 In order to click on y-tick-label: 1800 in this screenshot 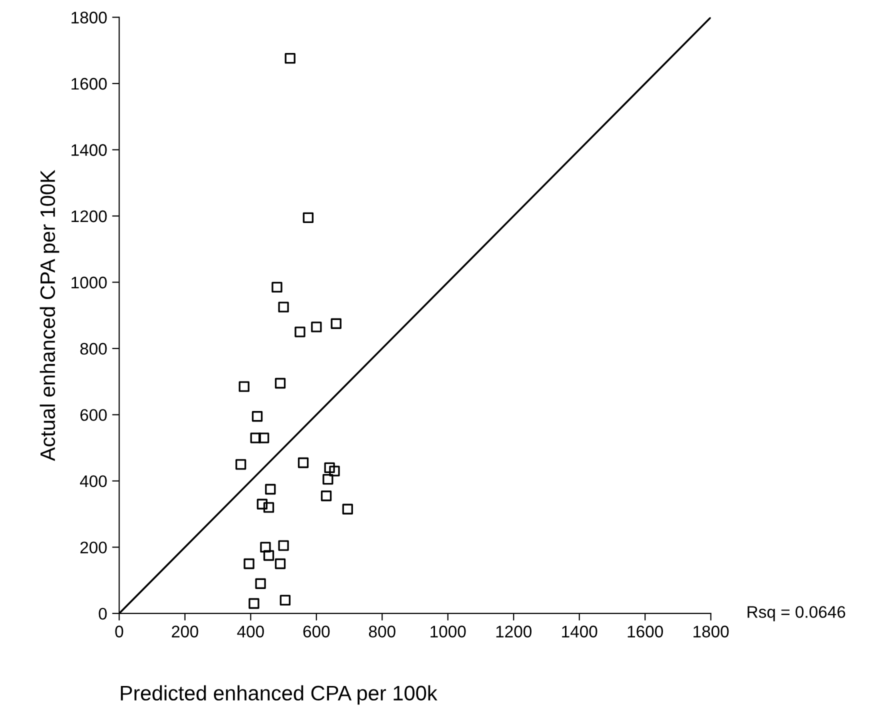, I will do `click(89, 18)`.